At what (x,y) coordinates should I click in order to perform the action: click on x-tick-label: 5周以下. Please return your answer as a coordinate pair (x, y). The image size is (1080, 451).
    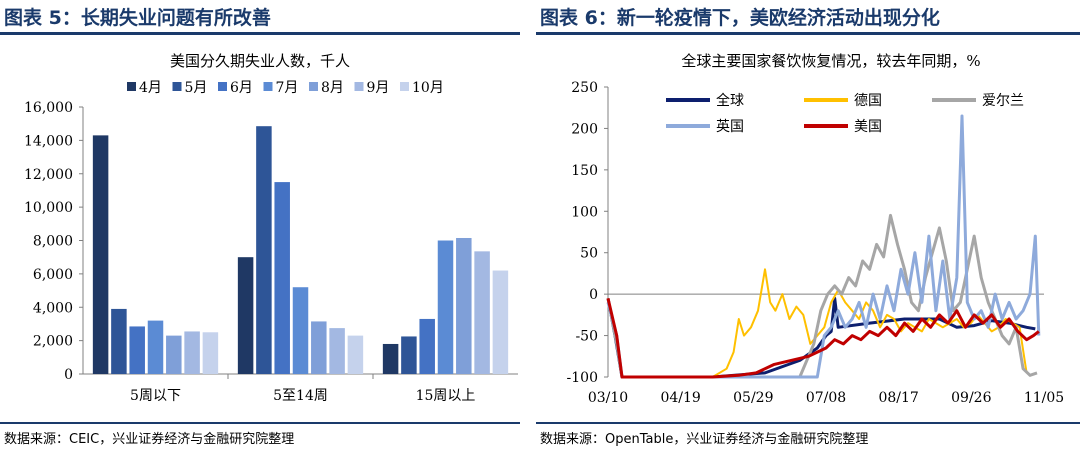
    Looking at the image, I should click on (155, 396).